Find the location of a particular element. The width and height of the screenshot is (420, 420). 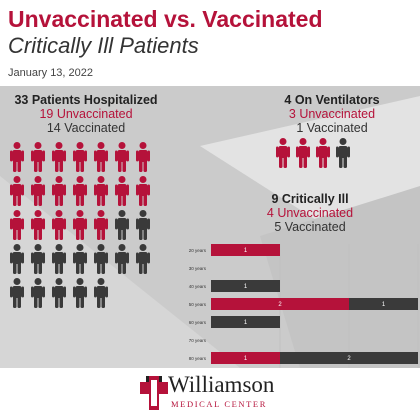

logo-name: Williamson is located at coordinates (221, 384).